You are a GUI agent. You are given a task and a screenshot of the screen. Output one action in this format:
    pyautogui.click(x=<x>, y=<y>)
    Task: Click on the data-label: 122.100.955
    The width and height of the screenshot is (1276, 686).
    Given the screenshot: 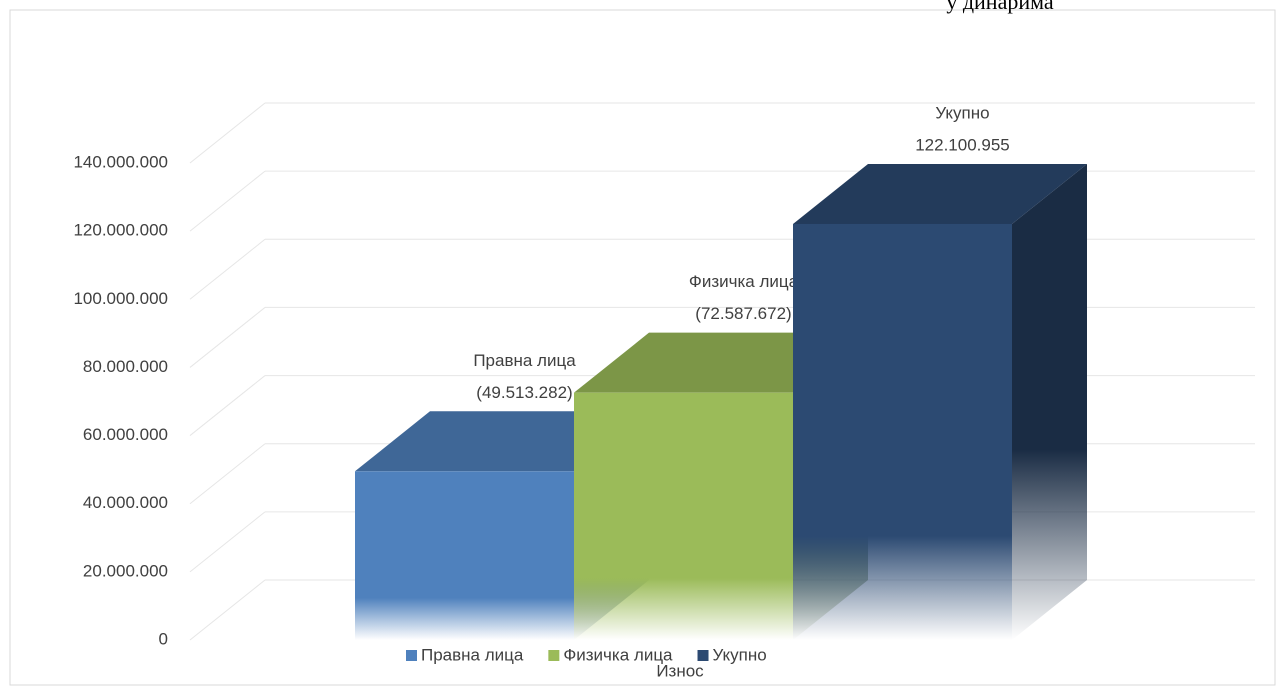 What is the action you would take?
    pyautogui.click(x=962, y=144)
    